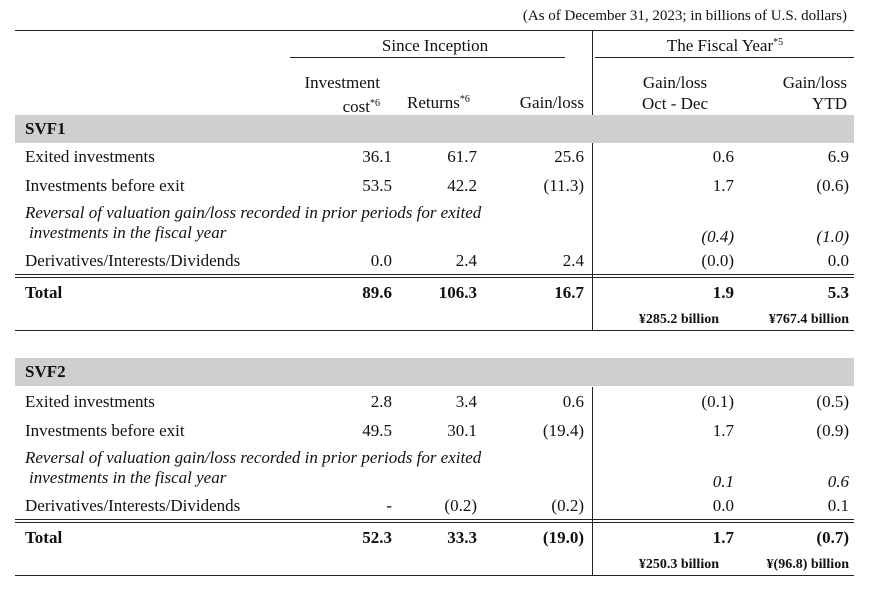  What do you see at coordinates (438, 102) in the screenshot?
I see `header-returns: Returns*6` at bounding box center [438, 102].